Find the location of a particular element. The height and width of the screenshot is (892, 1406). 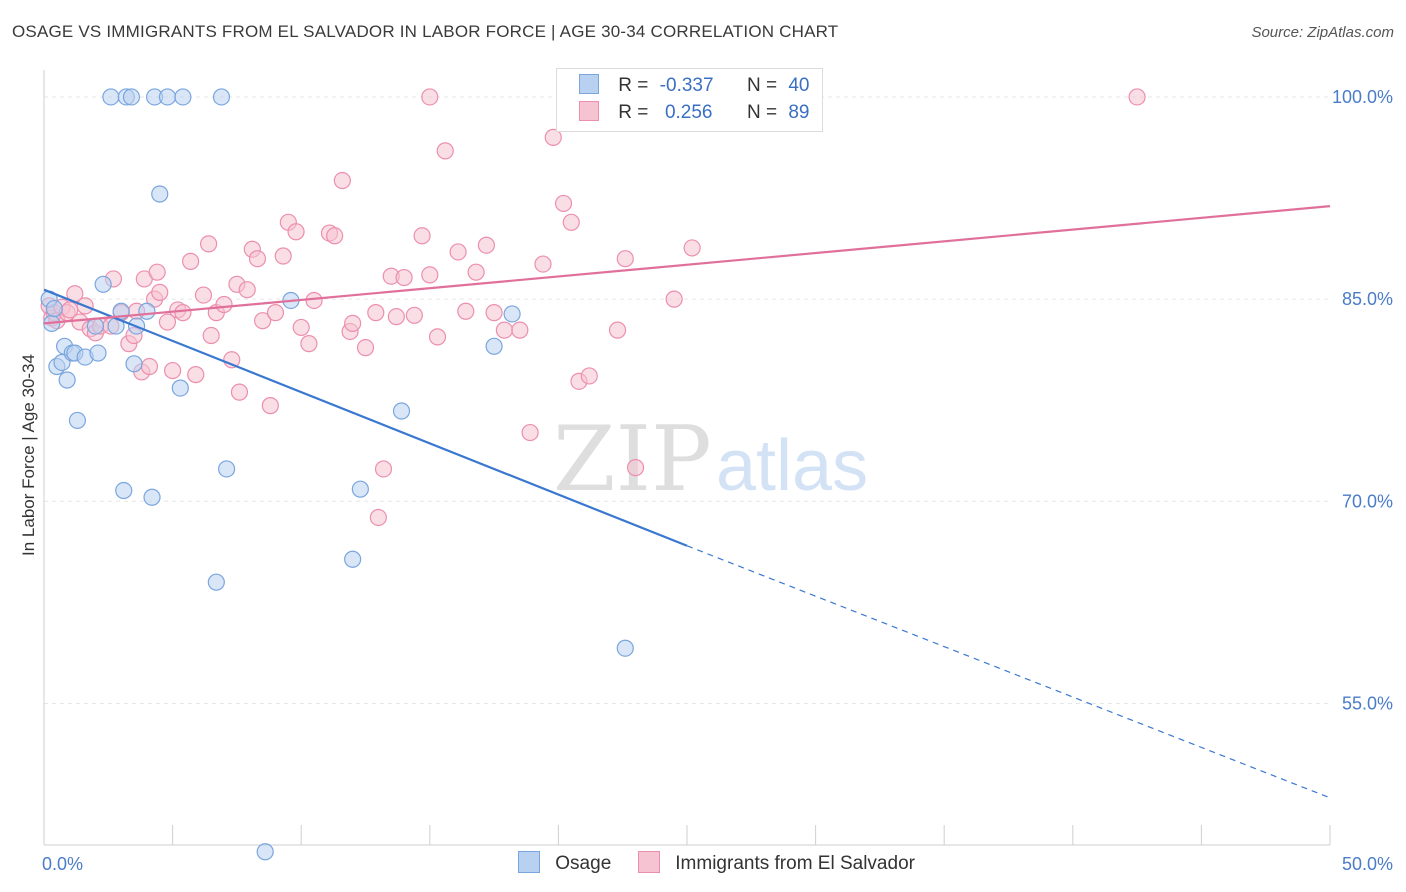

legend-n-label: N = is located at coordinates (762, 85).